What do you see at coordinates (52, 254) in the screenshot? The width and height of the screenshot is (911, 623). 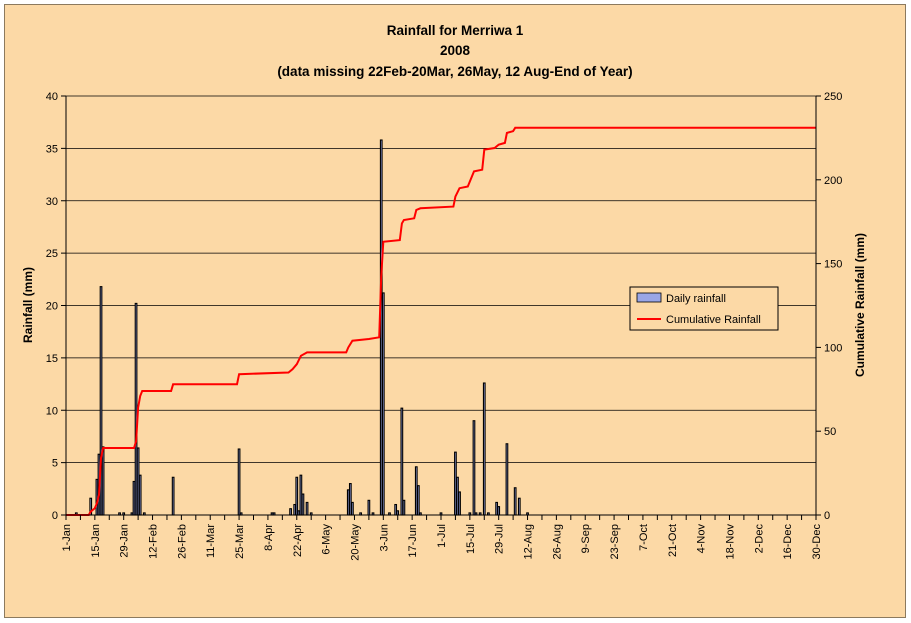 I see `left-axis-tick-label: 25` at bounding box center [52, 254].